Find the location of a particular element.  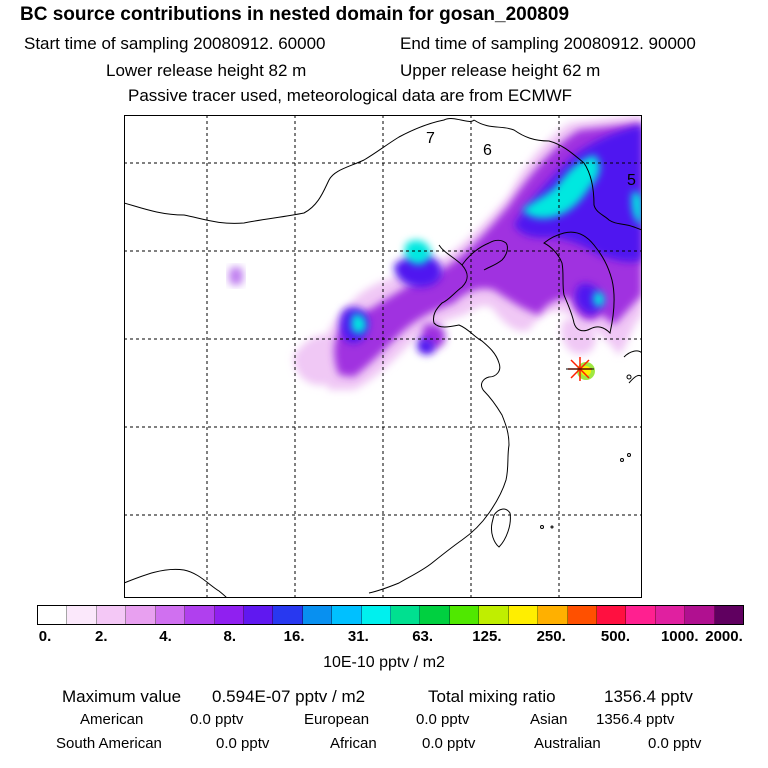

colorbar-tick-label: 8. is located at coordinates (230, 636).